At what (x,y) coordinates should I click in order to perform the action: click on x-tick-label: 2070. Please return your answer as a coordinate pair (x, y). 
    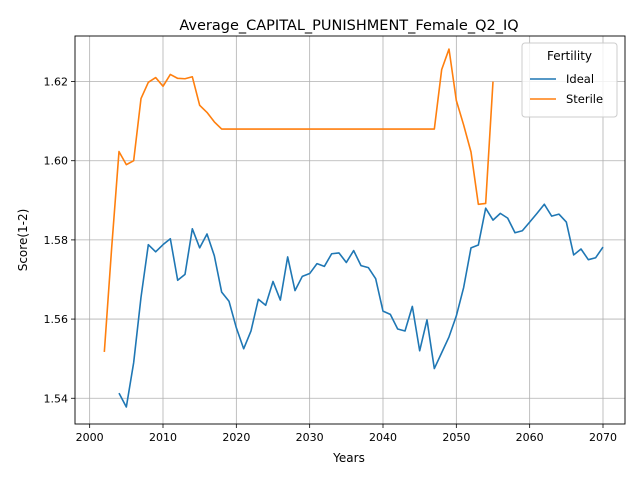
    Looking at the image, I should click on (603, 437).